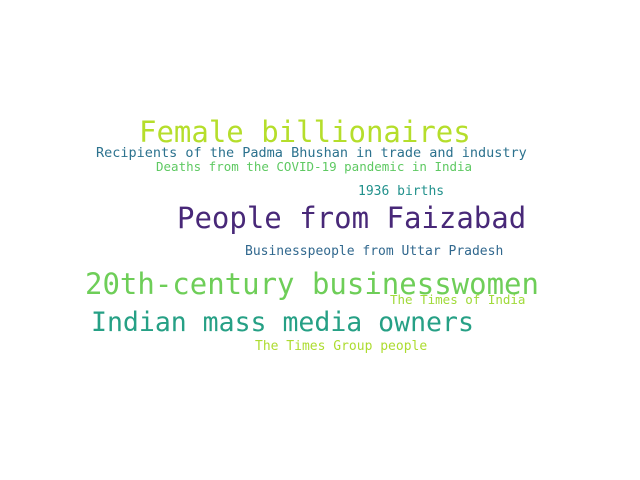  What do you see at coordinates (305, 132) in the screenshot?
I see `word-female-billionaires: Female billionaires` at bounding box center [305, 132].